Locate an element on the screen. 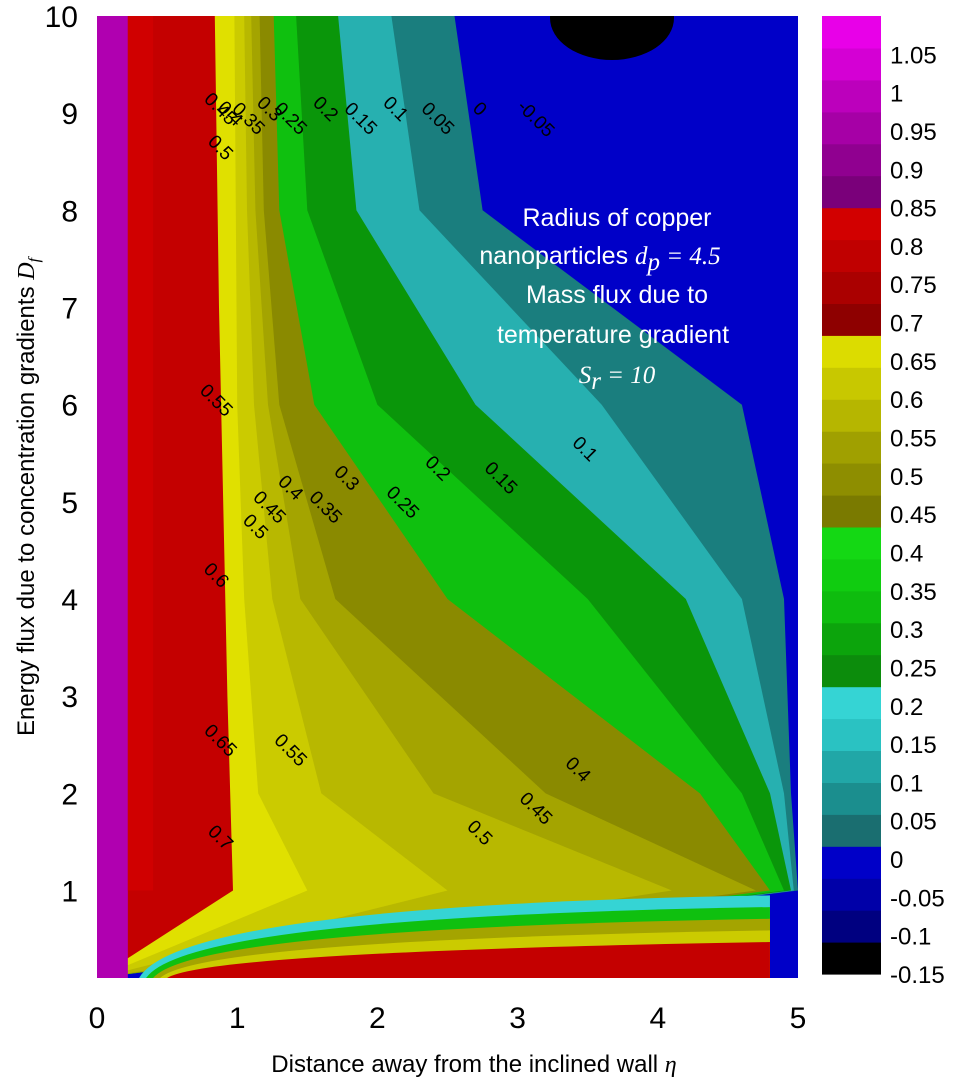 This screenshot has width=967, height=1086. colorbar is located at coordinates (851, 495).